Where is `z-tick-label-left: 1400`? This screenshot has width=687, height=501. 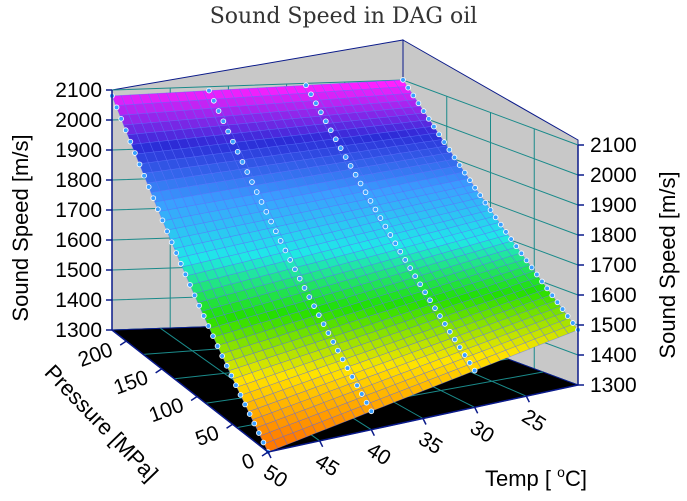
z-tick-label-left: 1400 is located at coordinates (78, 300).